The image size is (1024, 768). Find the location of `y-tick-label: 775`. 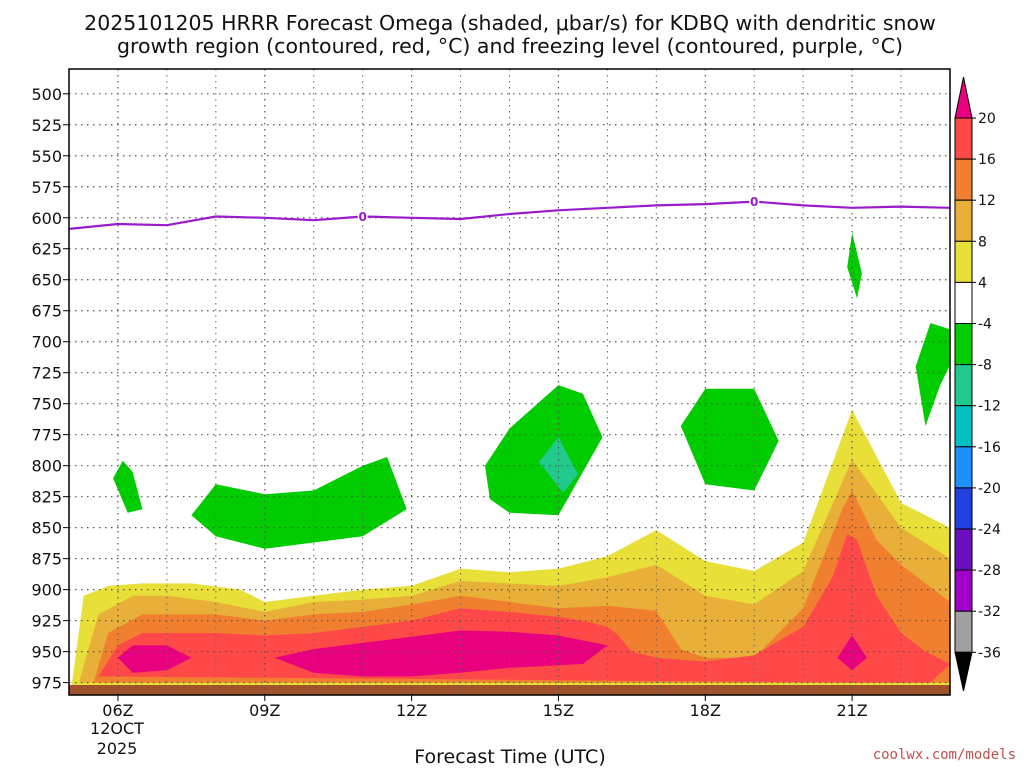

y-tick-label: 775 is located at coordinates (46, 435).